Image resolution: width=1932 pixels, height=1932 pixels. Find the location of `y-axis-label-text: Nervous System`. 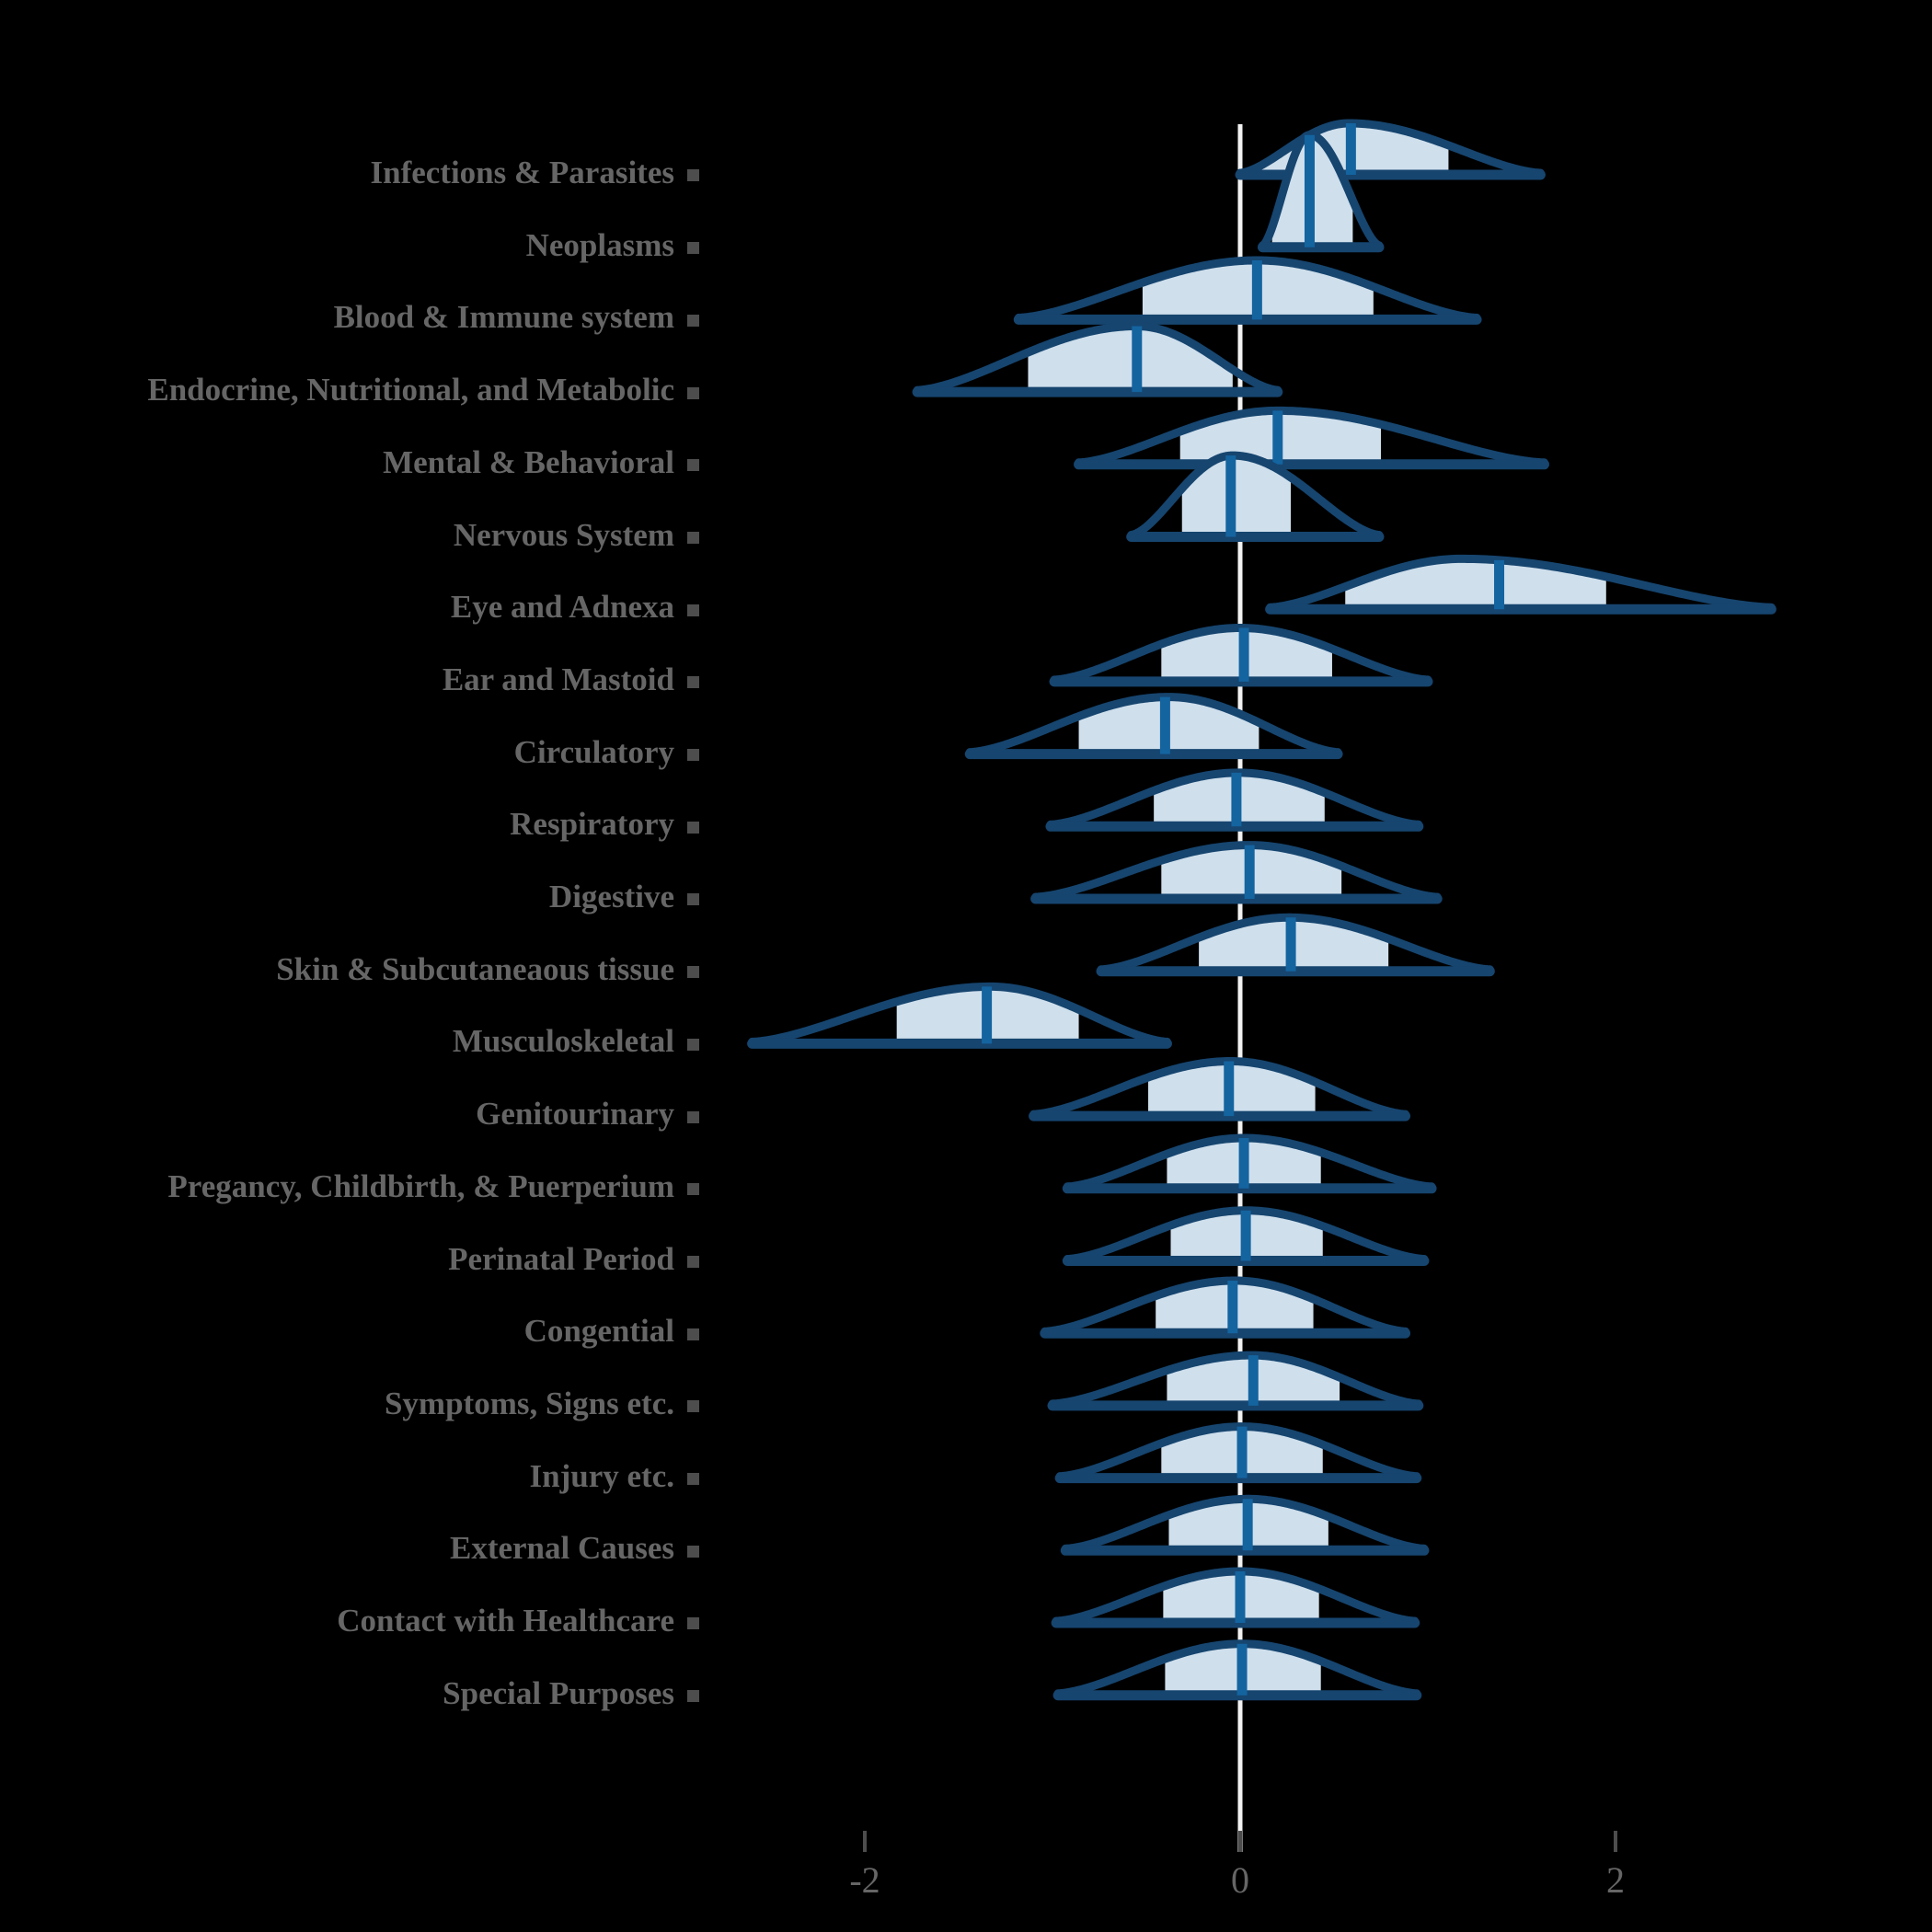

y-axis-label-text: Nervous System is located at coordinates (563, 534).